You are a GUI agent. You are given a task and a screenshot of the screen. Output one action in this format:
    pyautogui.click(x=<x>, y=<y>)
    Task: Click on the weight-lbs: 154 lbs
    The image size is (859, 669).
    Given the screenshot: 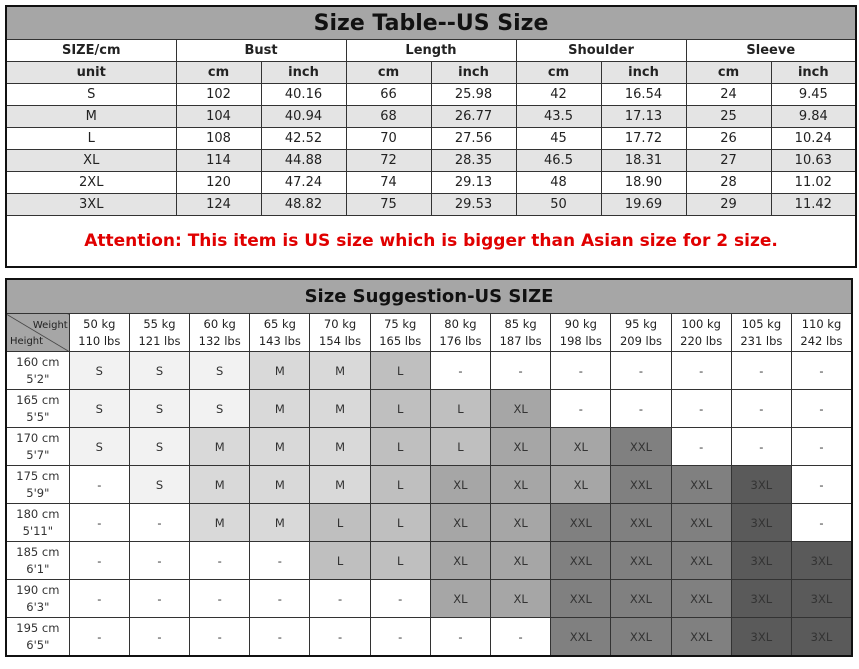 What is the action you would take?
    pyautogui.click(x=340, y=340)
    